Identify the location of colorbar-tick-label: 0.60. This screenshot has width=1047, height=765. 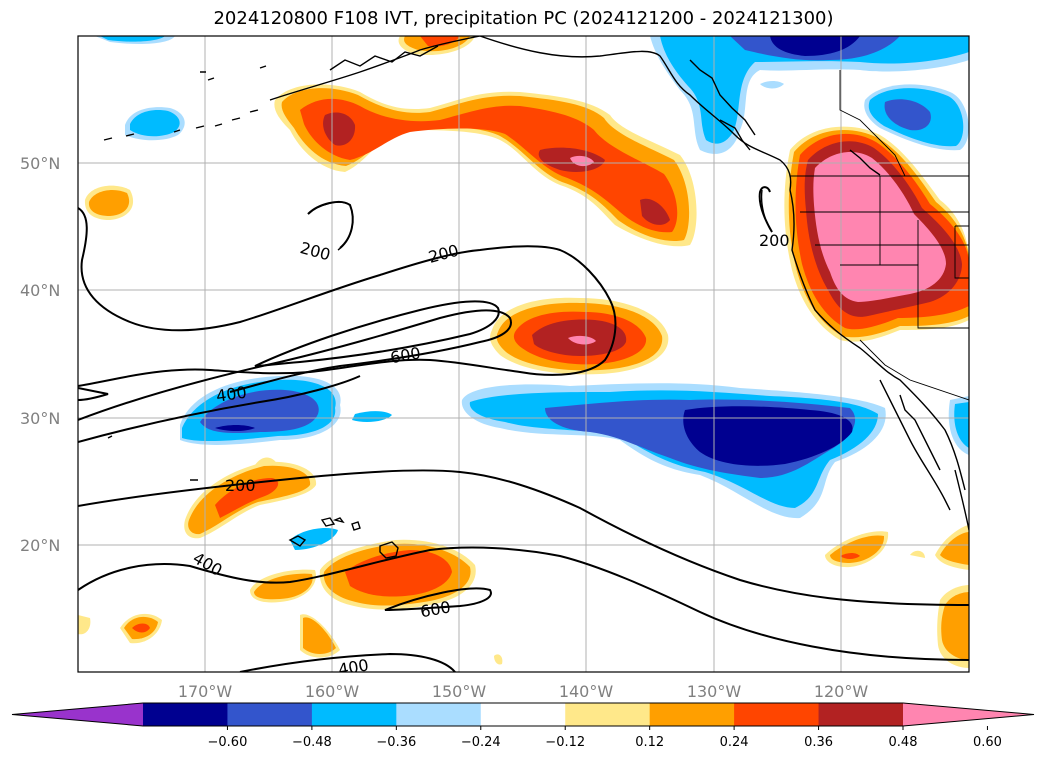
(987, 742).